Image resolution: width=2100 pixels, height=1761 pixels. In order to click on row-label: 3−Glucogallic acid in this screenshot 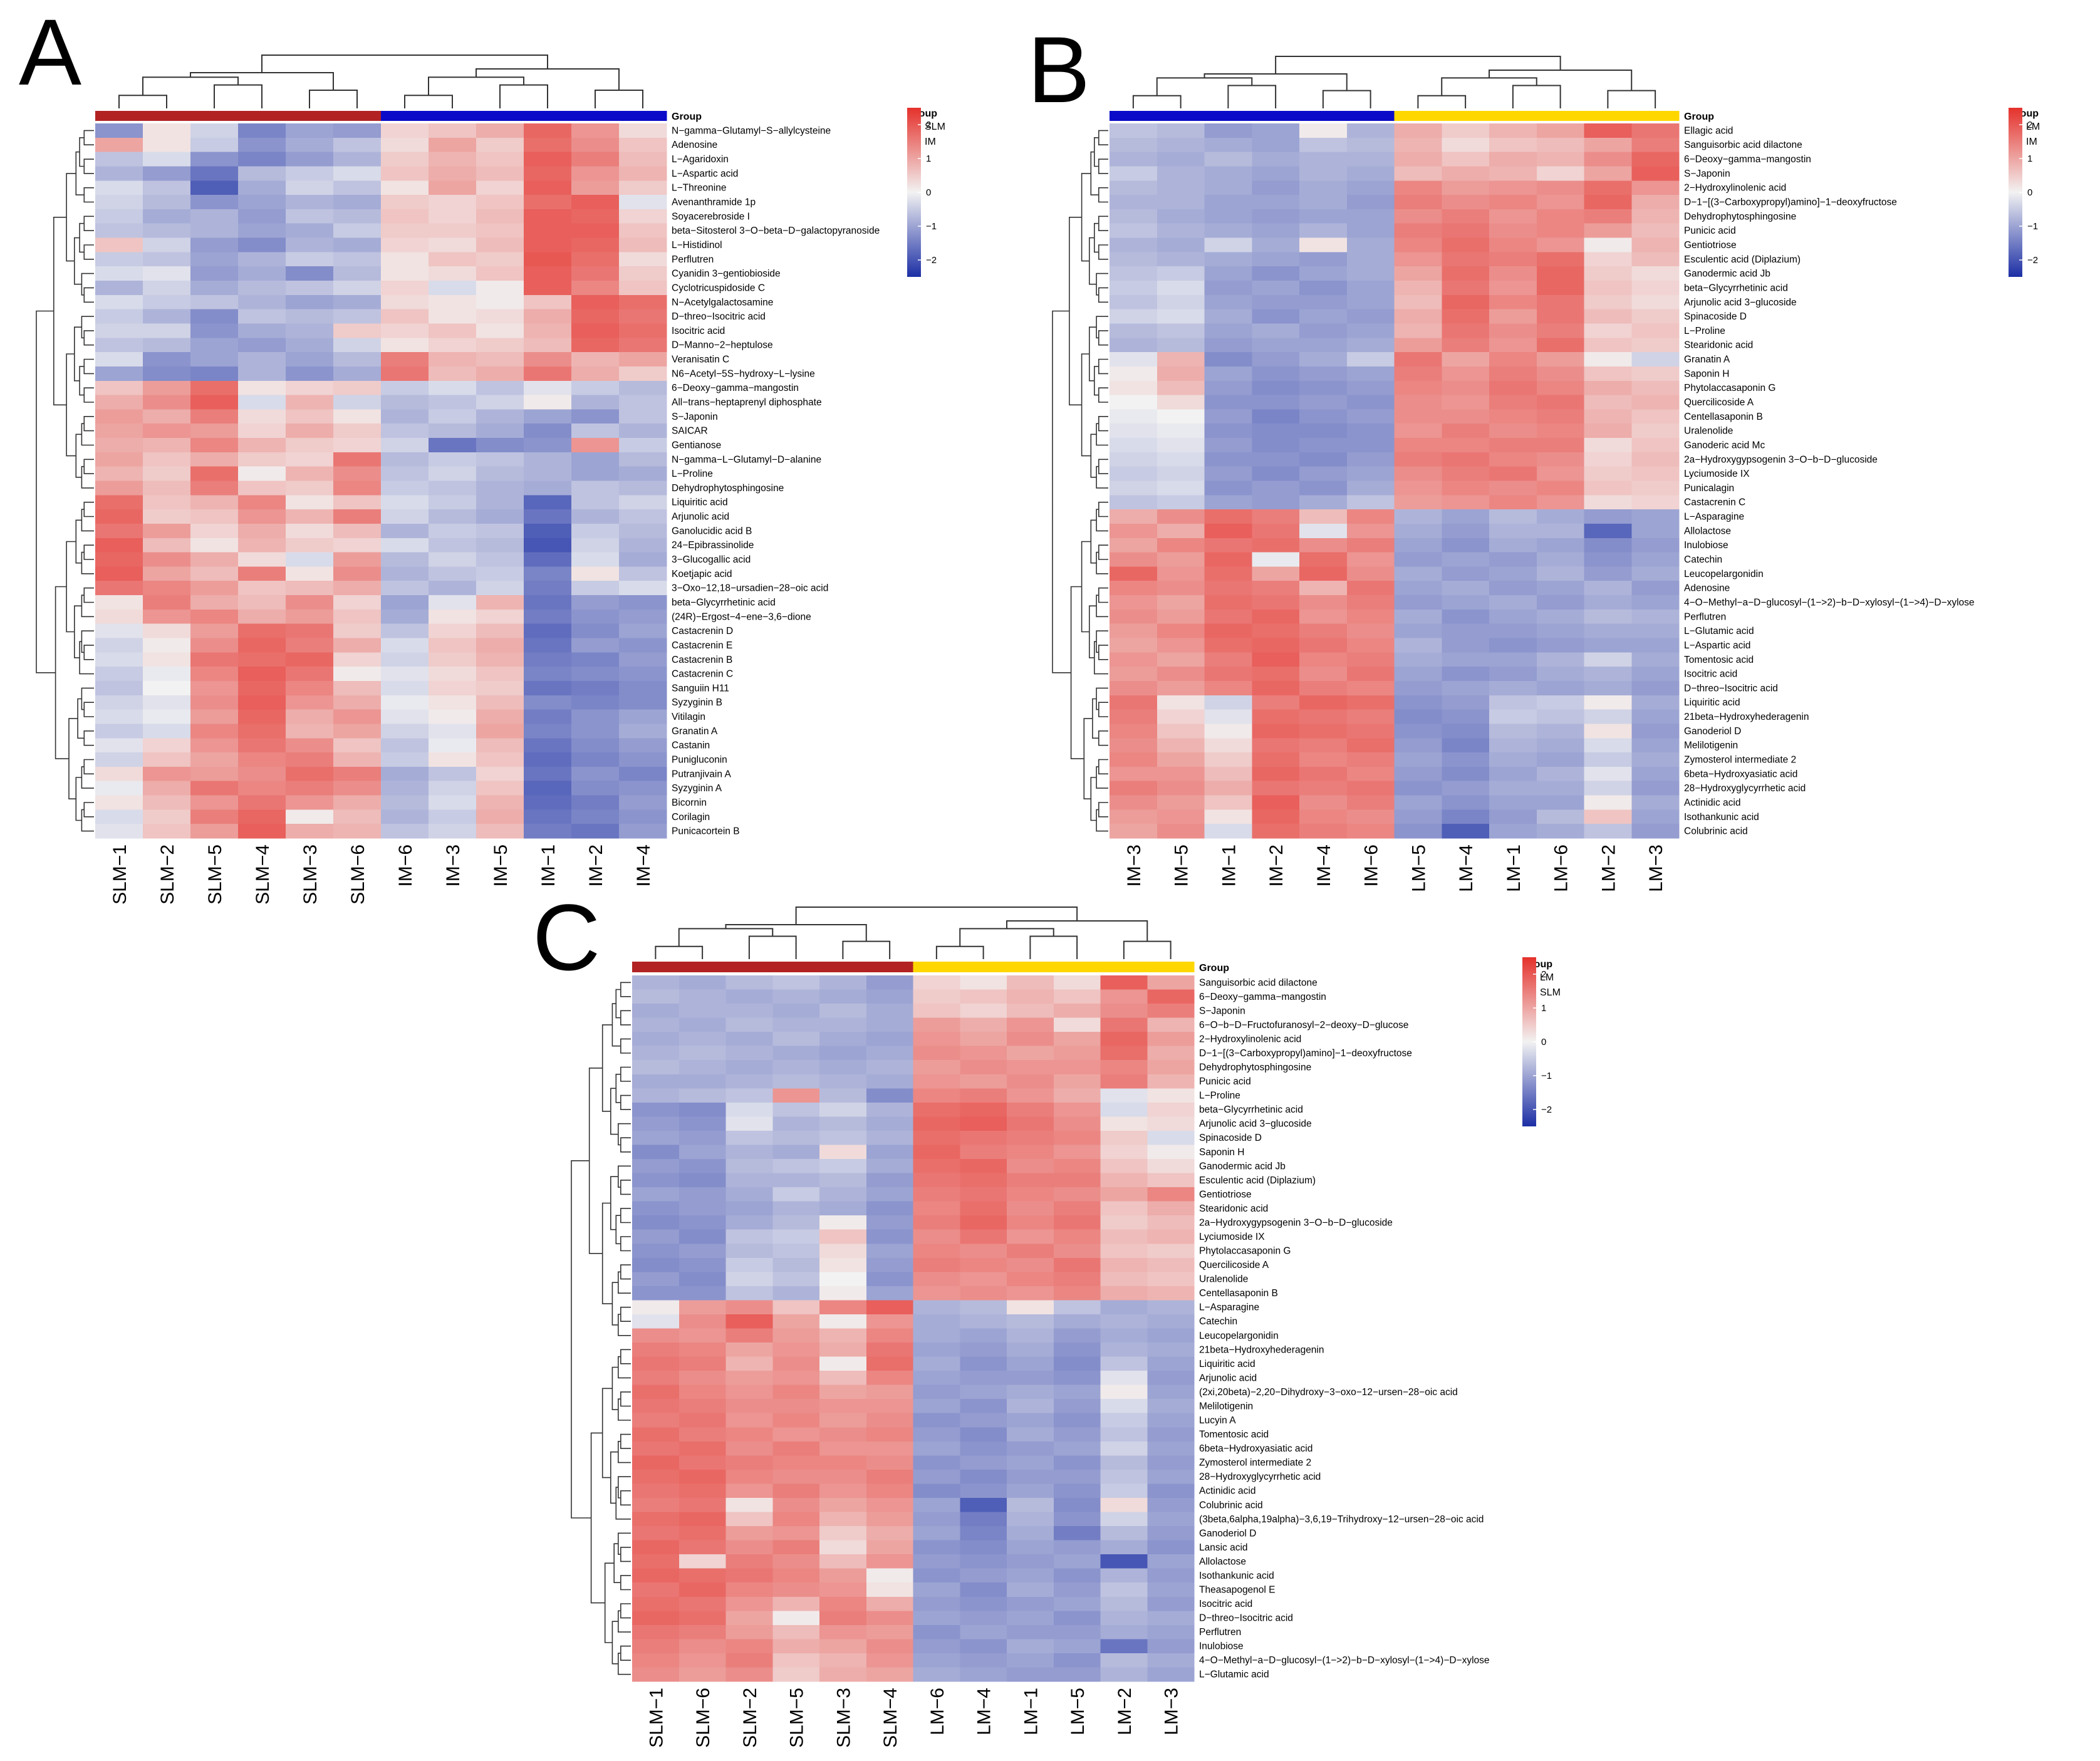, I will do `click(711, 559)`.